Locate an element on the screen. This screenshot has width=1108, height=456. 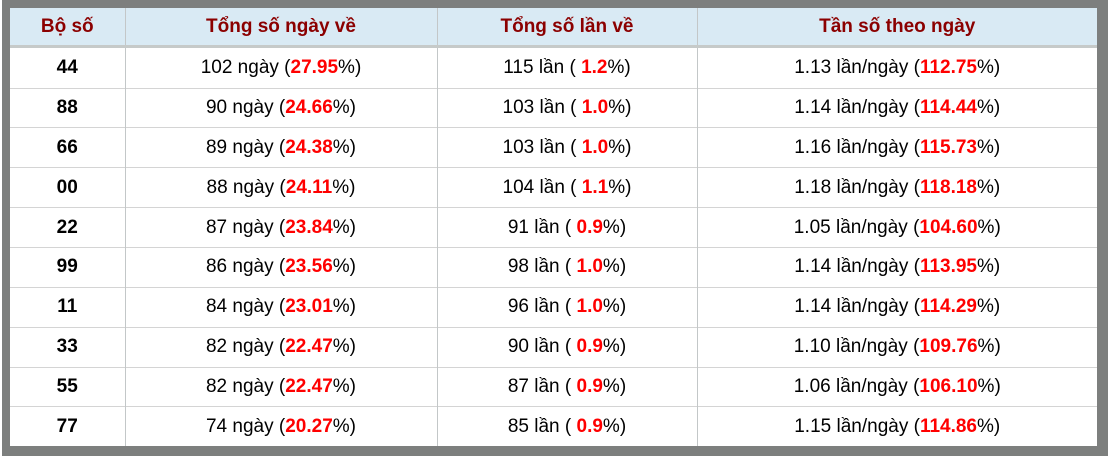
times-value: 87 lần is located at coordinates (533, 387).